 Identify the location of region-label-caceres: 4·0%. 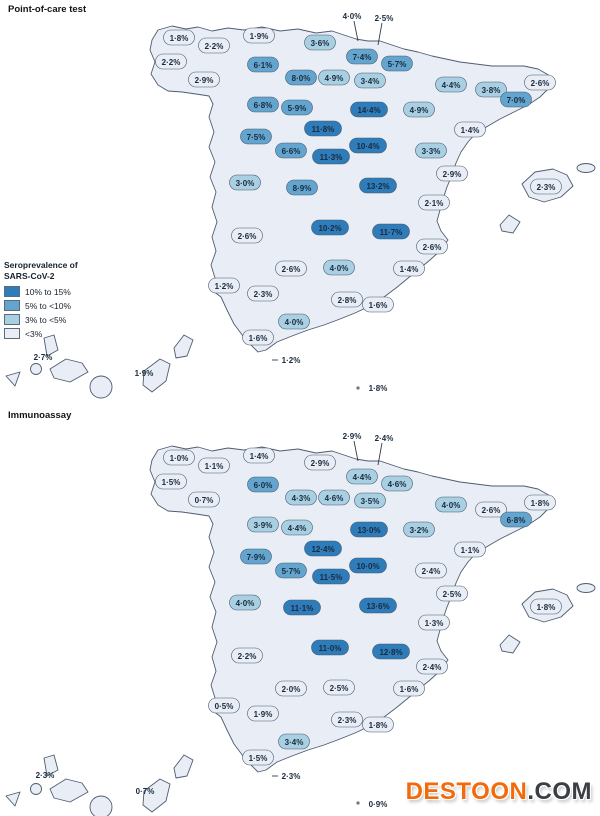
(245, 603).